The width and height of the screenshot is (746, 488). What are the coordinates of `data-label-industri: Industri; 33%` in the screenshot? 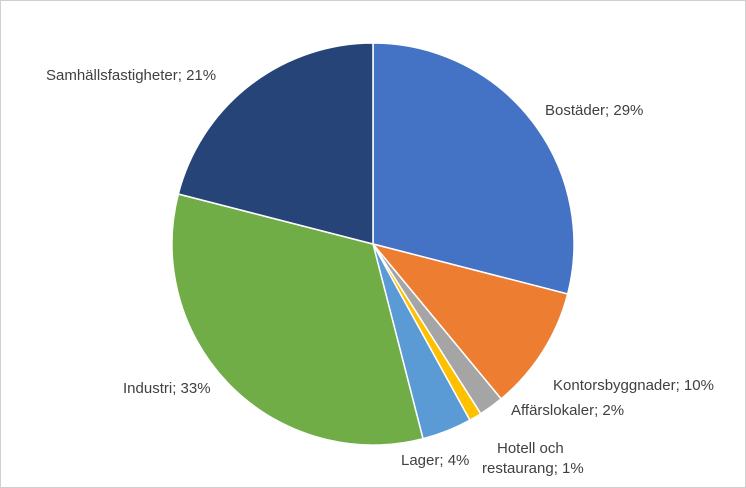 It's located at (167, 388).